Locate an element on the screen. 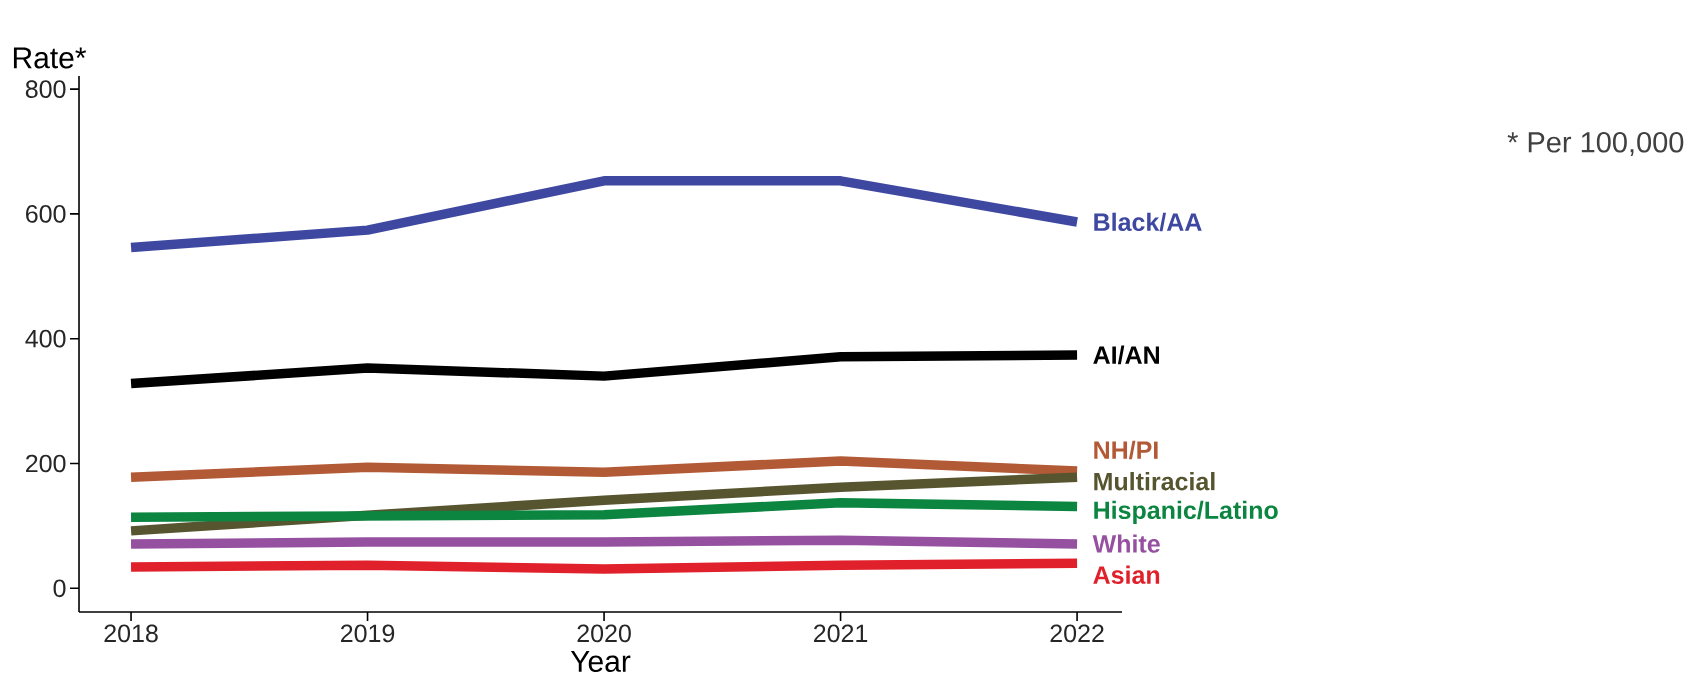 The height and width of the screenshot is (698, 1695). x-axis-title: Year is located at coordinates (600, 662).